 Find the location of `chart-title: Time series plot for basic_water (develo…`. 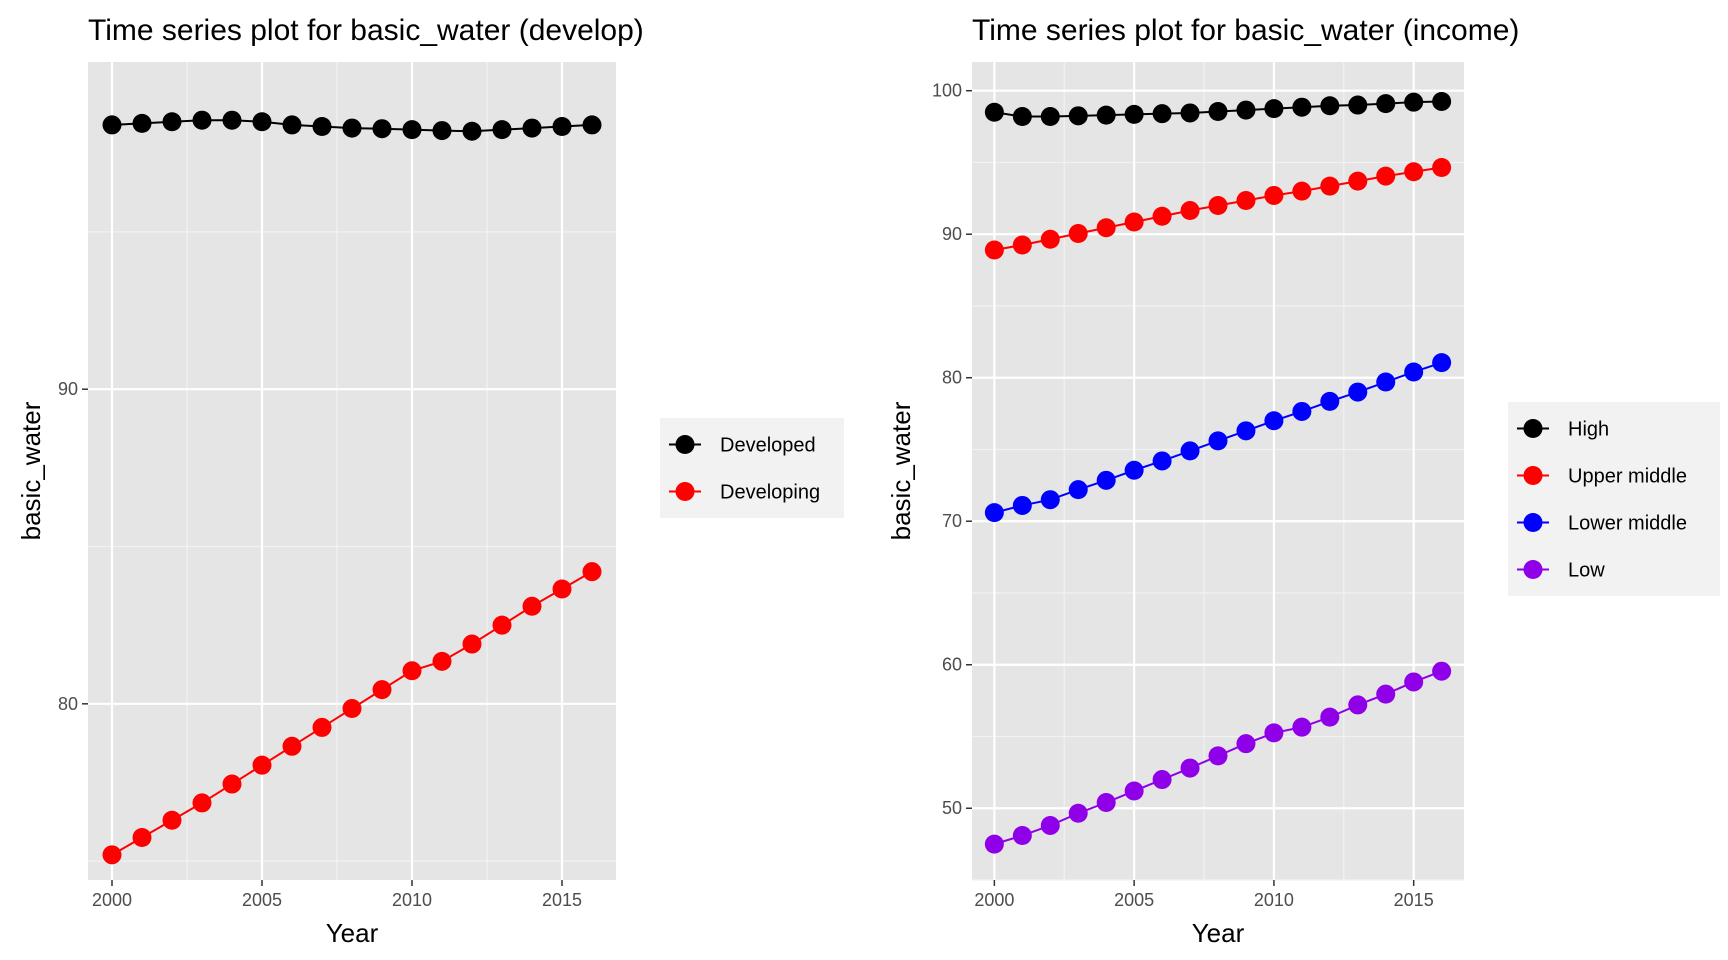

chart-title: Time series plot for basic_water (develo… is located at coordinates (366, 30).